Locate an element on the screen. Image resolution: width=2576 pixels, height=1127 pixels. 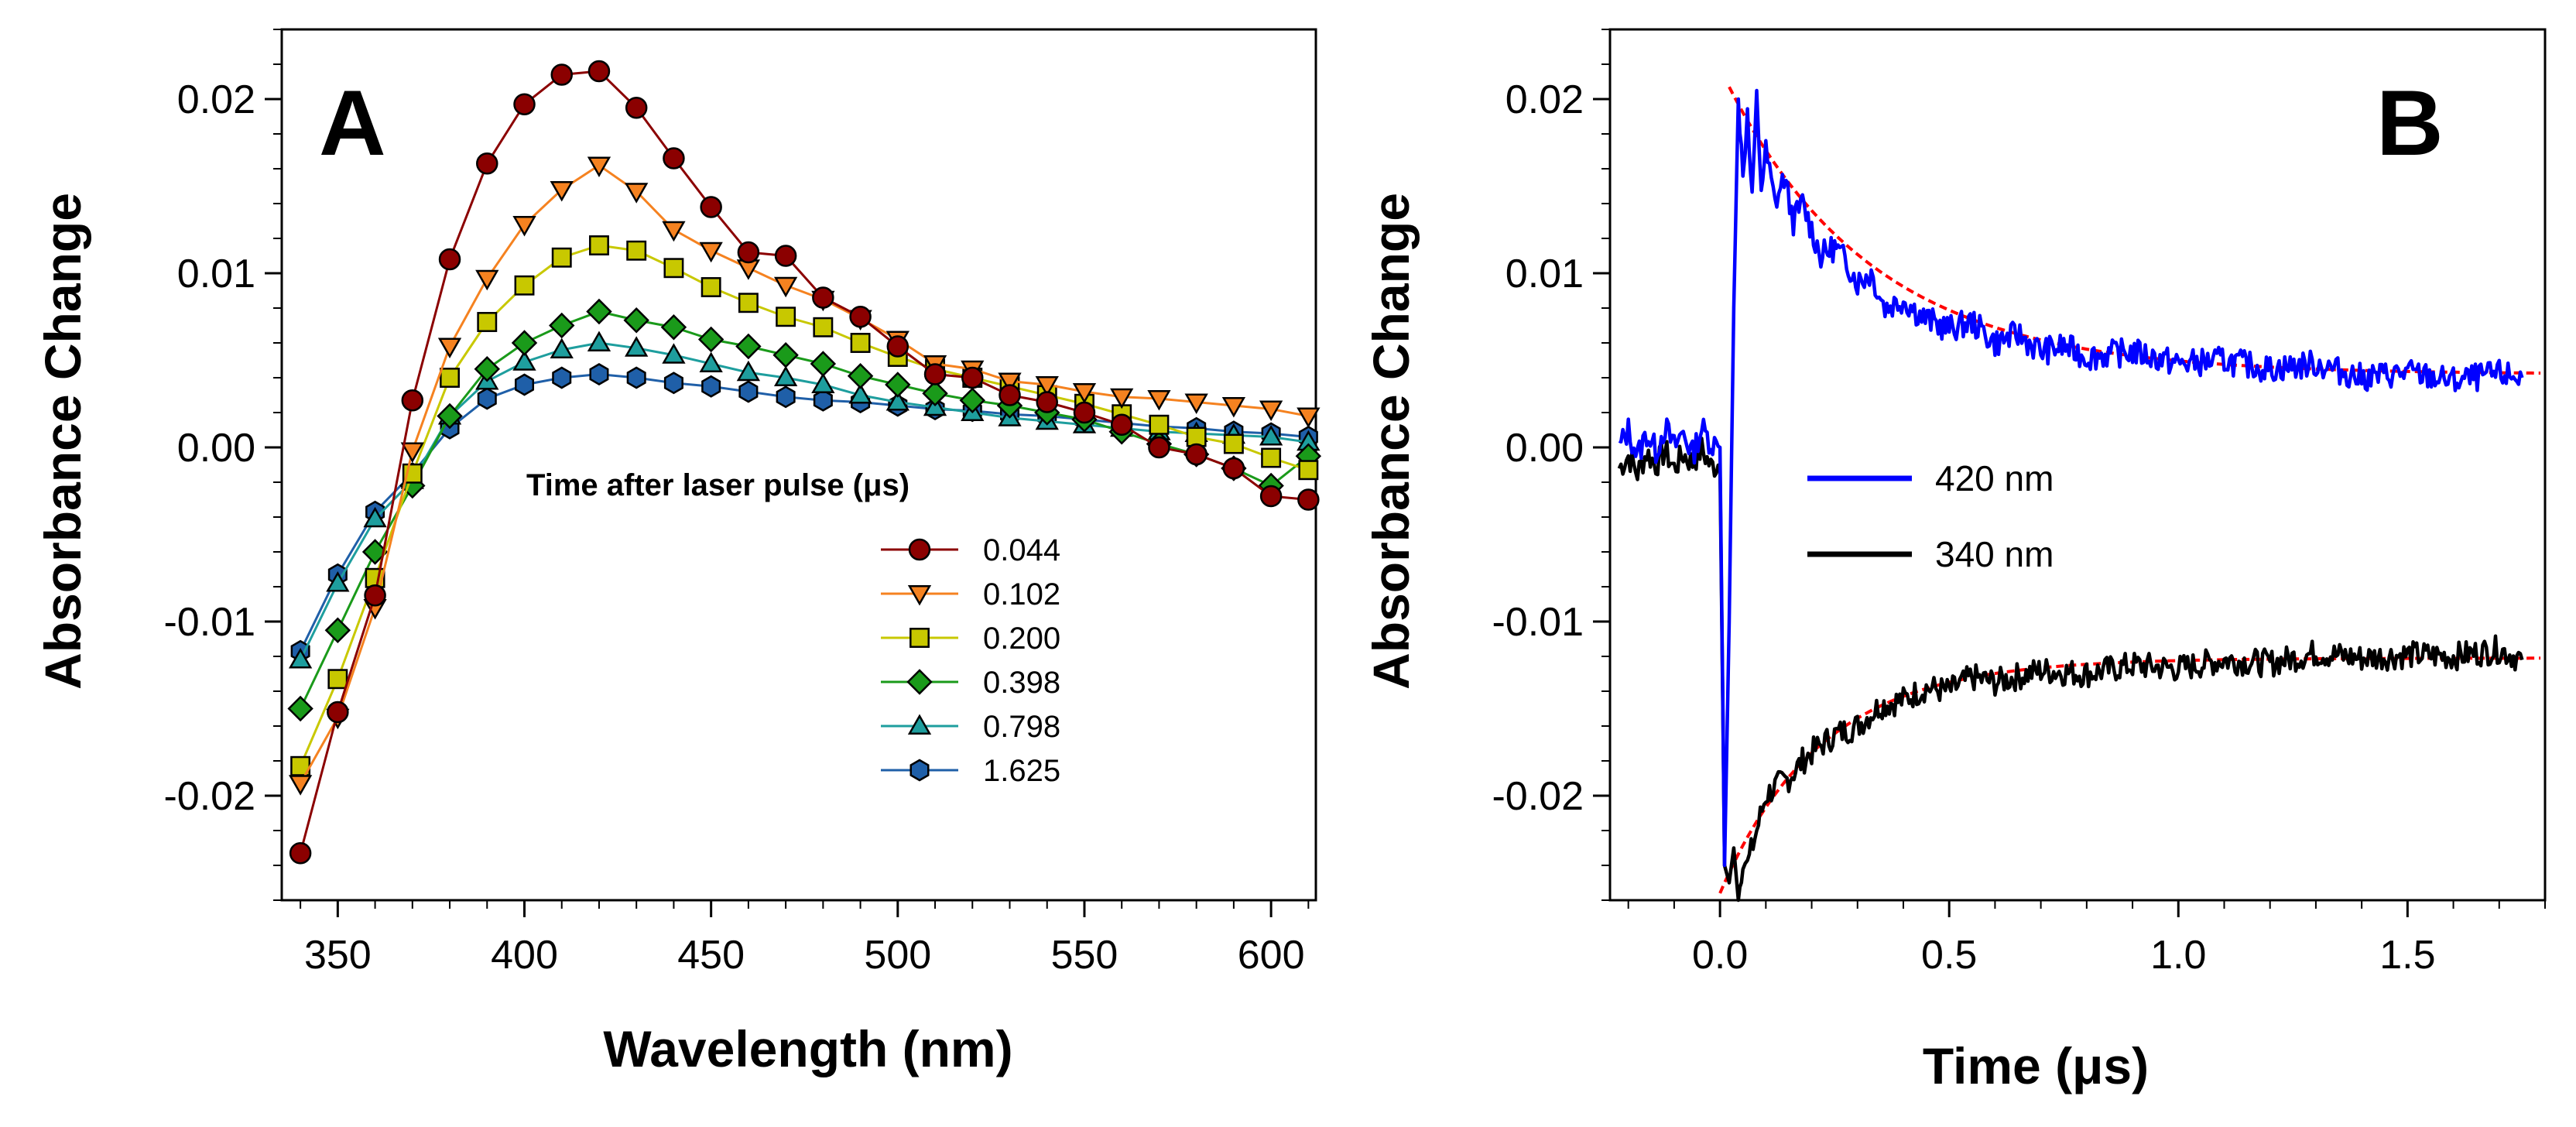
panel-b-series-340-nm is located at coordinates (2070, 670).